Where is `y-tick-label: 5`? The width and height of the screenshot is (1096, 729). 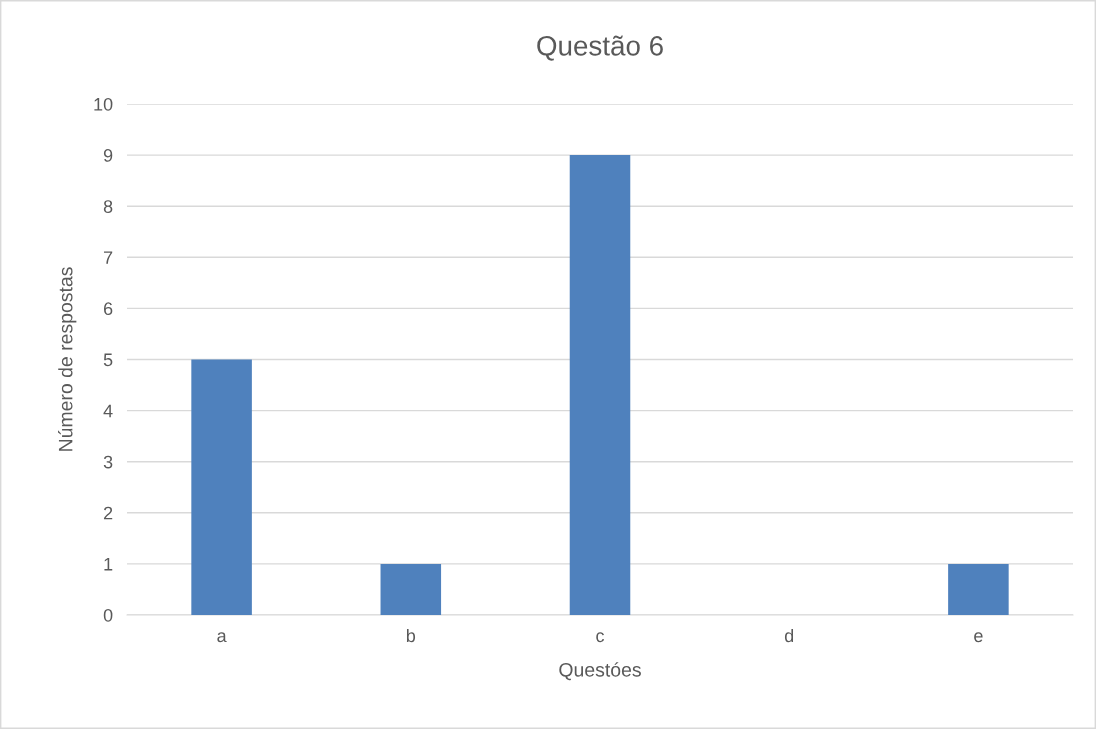
y-tick-label: 5 is located at coordinates (108, 360).